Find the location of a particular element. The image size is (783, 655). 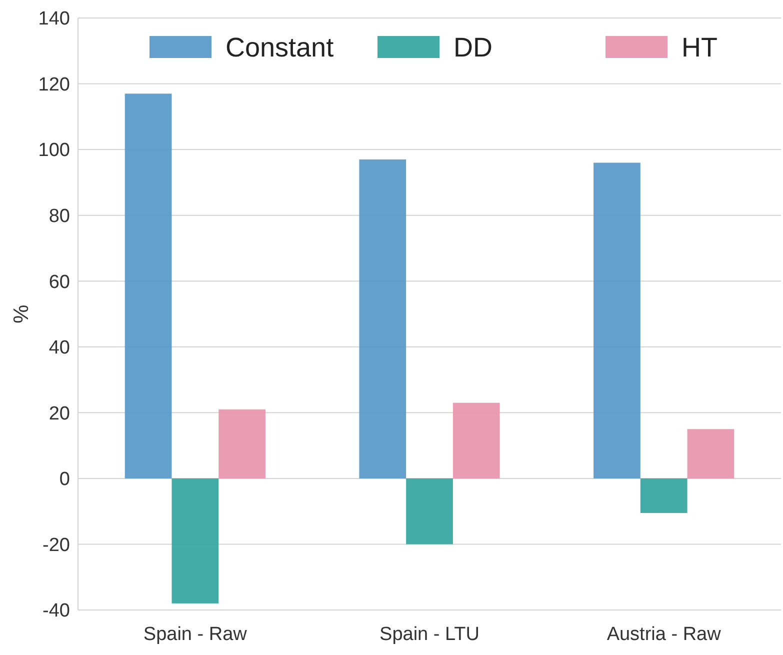

x-tick-label: Austria - Raw is located at coordinates (664, 634).